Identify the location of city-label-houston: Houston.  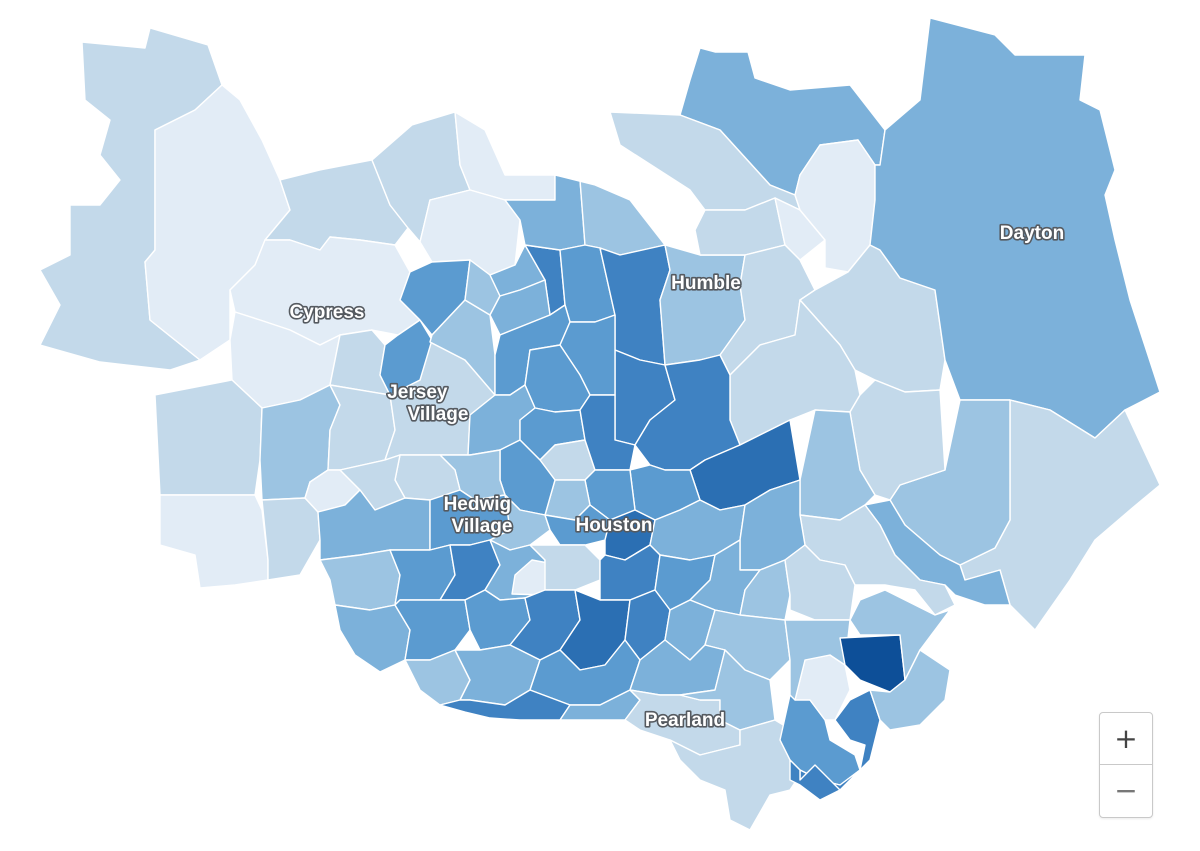
(613, 525).